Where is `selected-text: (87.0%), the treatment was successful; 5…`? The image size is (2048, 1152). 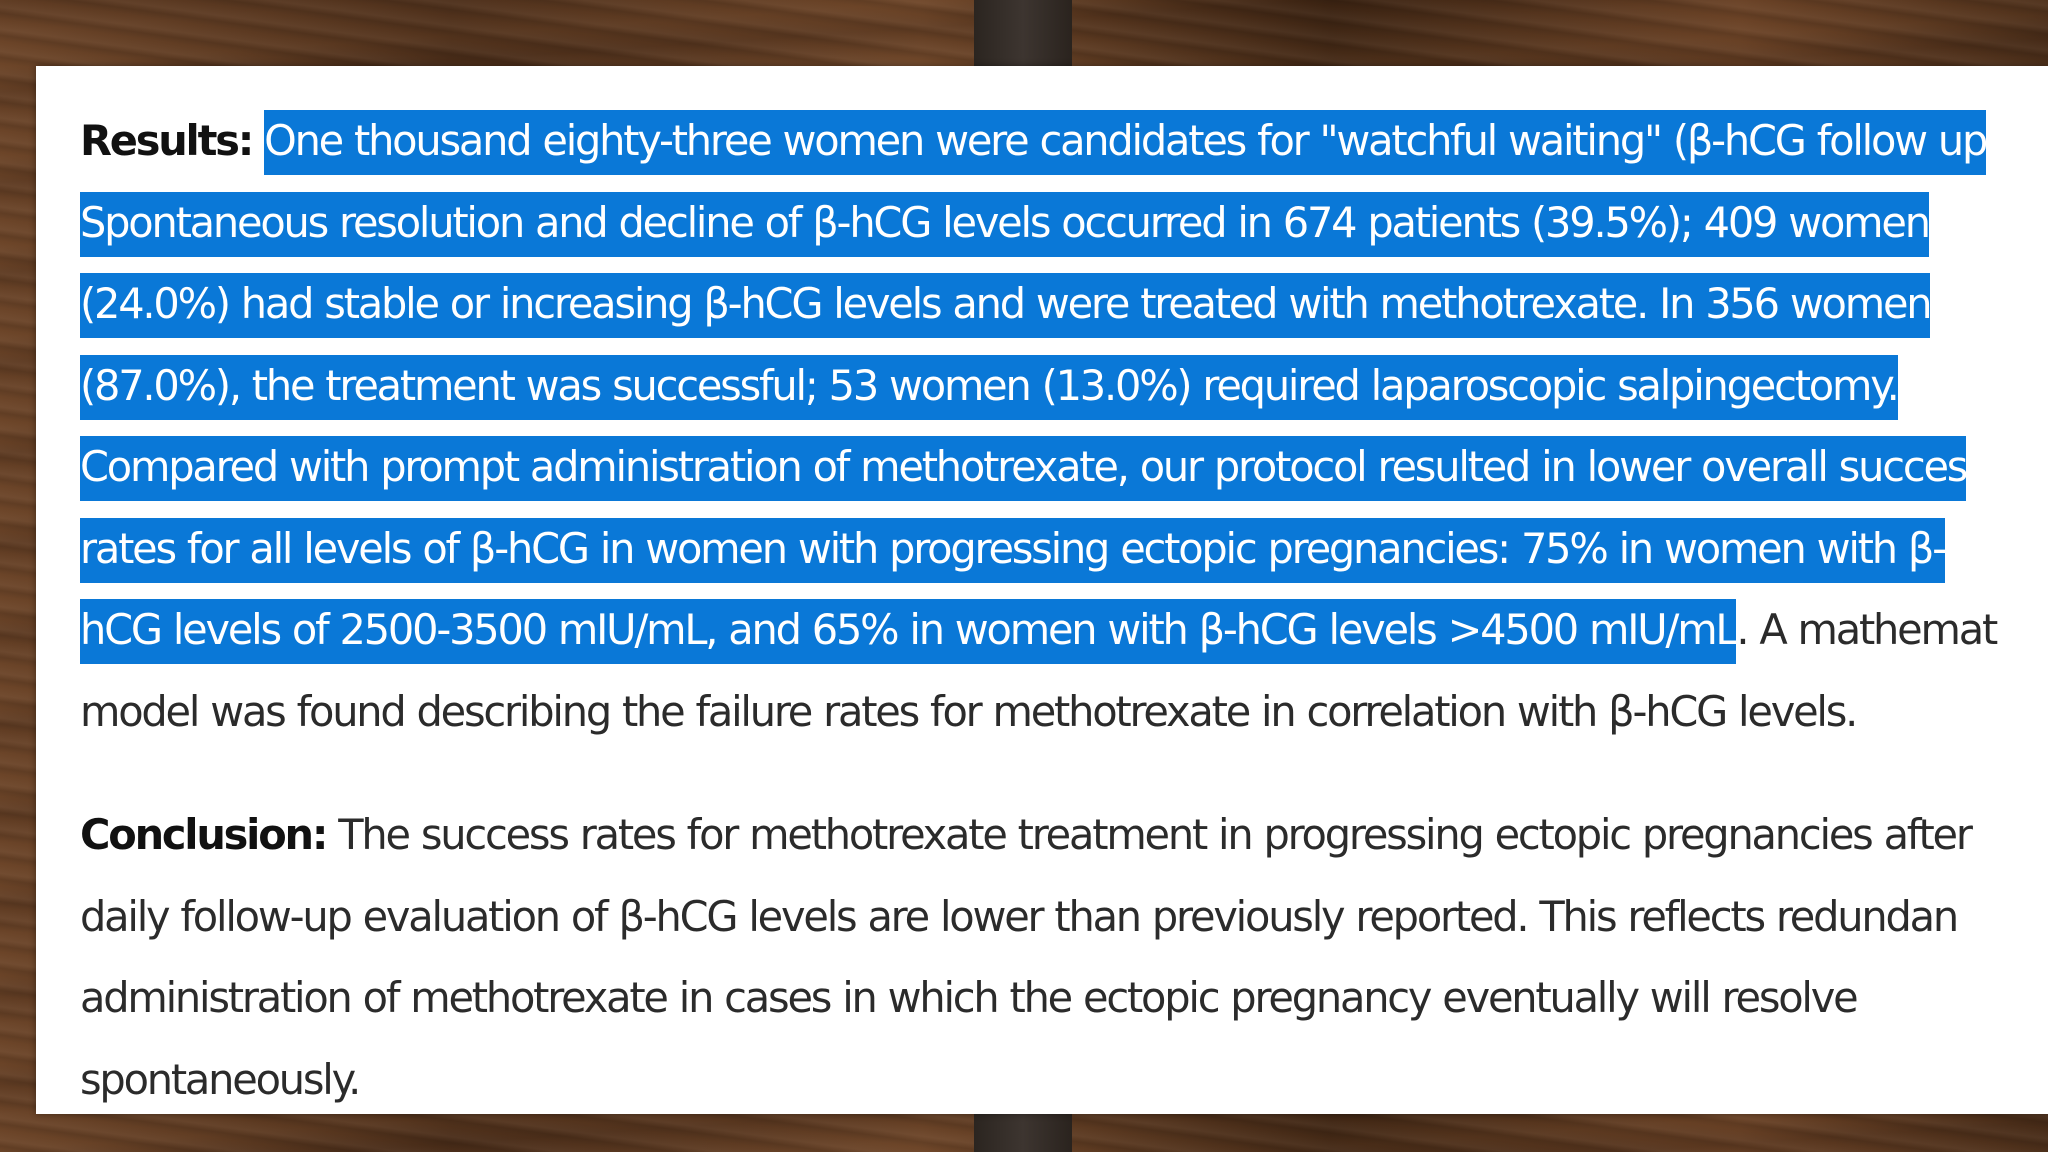
selected-text: (87.0%), the treatment was successful; 5… is located at coordinates (990, 387).